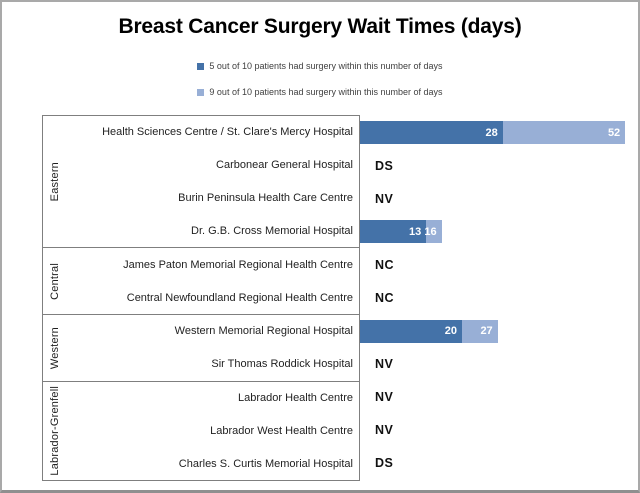  What do you see at coordinates (282, 364) in the screenshot?
I see `hospital-label: Sir Thomas Roddick Hospital` at bounding box center [282, 364].